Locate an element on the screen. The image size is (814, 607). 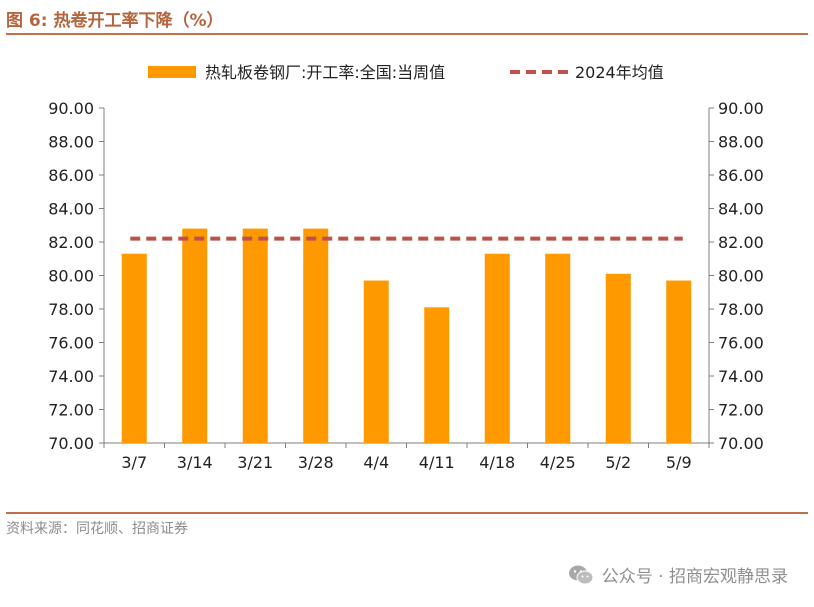
x-tick-label: 4/11 is located at coordinates (437, 461).